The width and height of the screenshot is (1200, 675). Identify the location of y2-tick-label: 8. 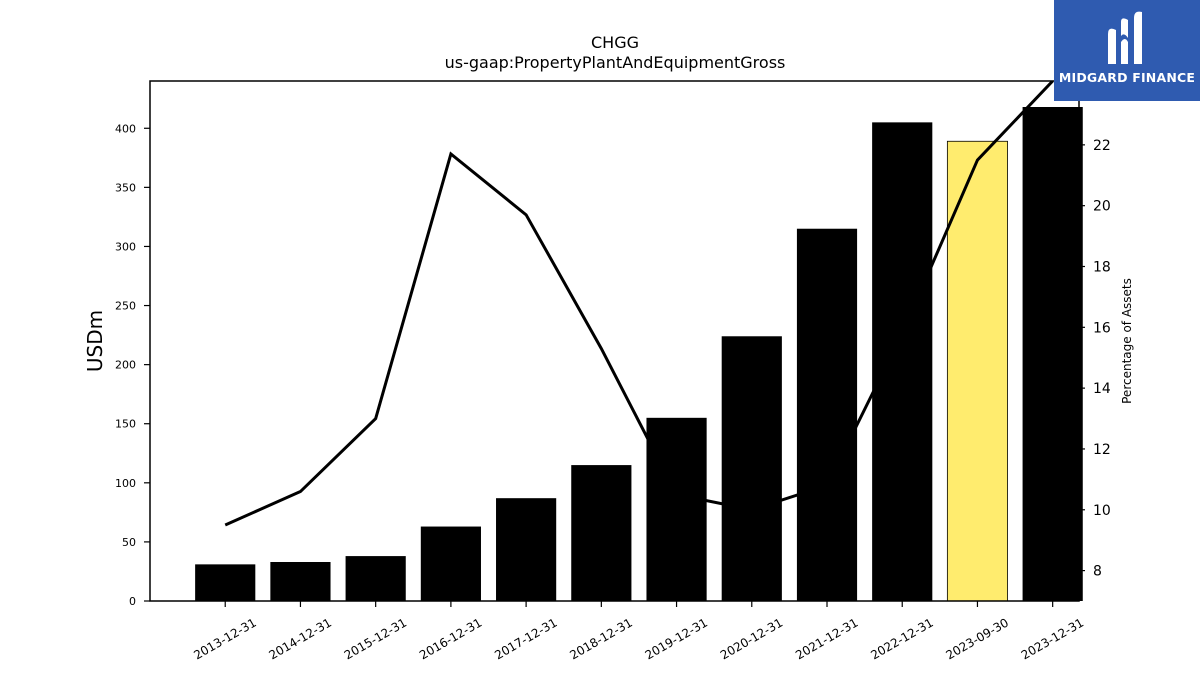
(1097, 572).